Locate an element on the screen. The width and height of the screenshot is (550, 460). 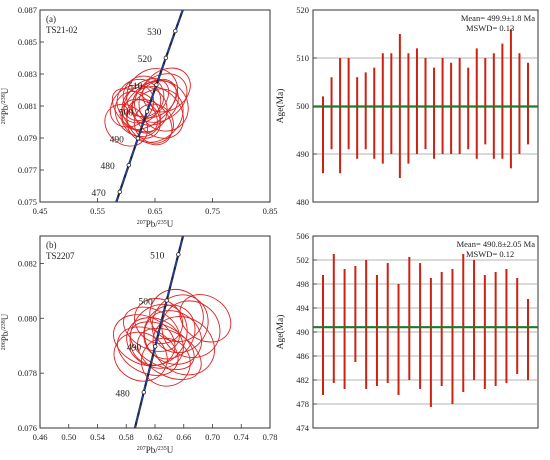
x-tick-label: 0.45 is located at coordinates (40, 211).